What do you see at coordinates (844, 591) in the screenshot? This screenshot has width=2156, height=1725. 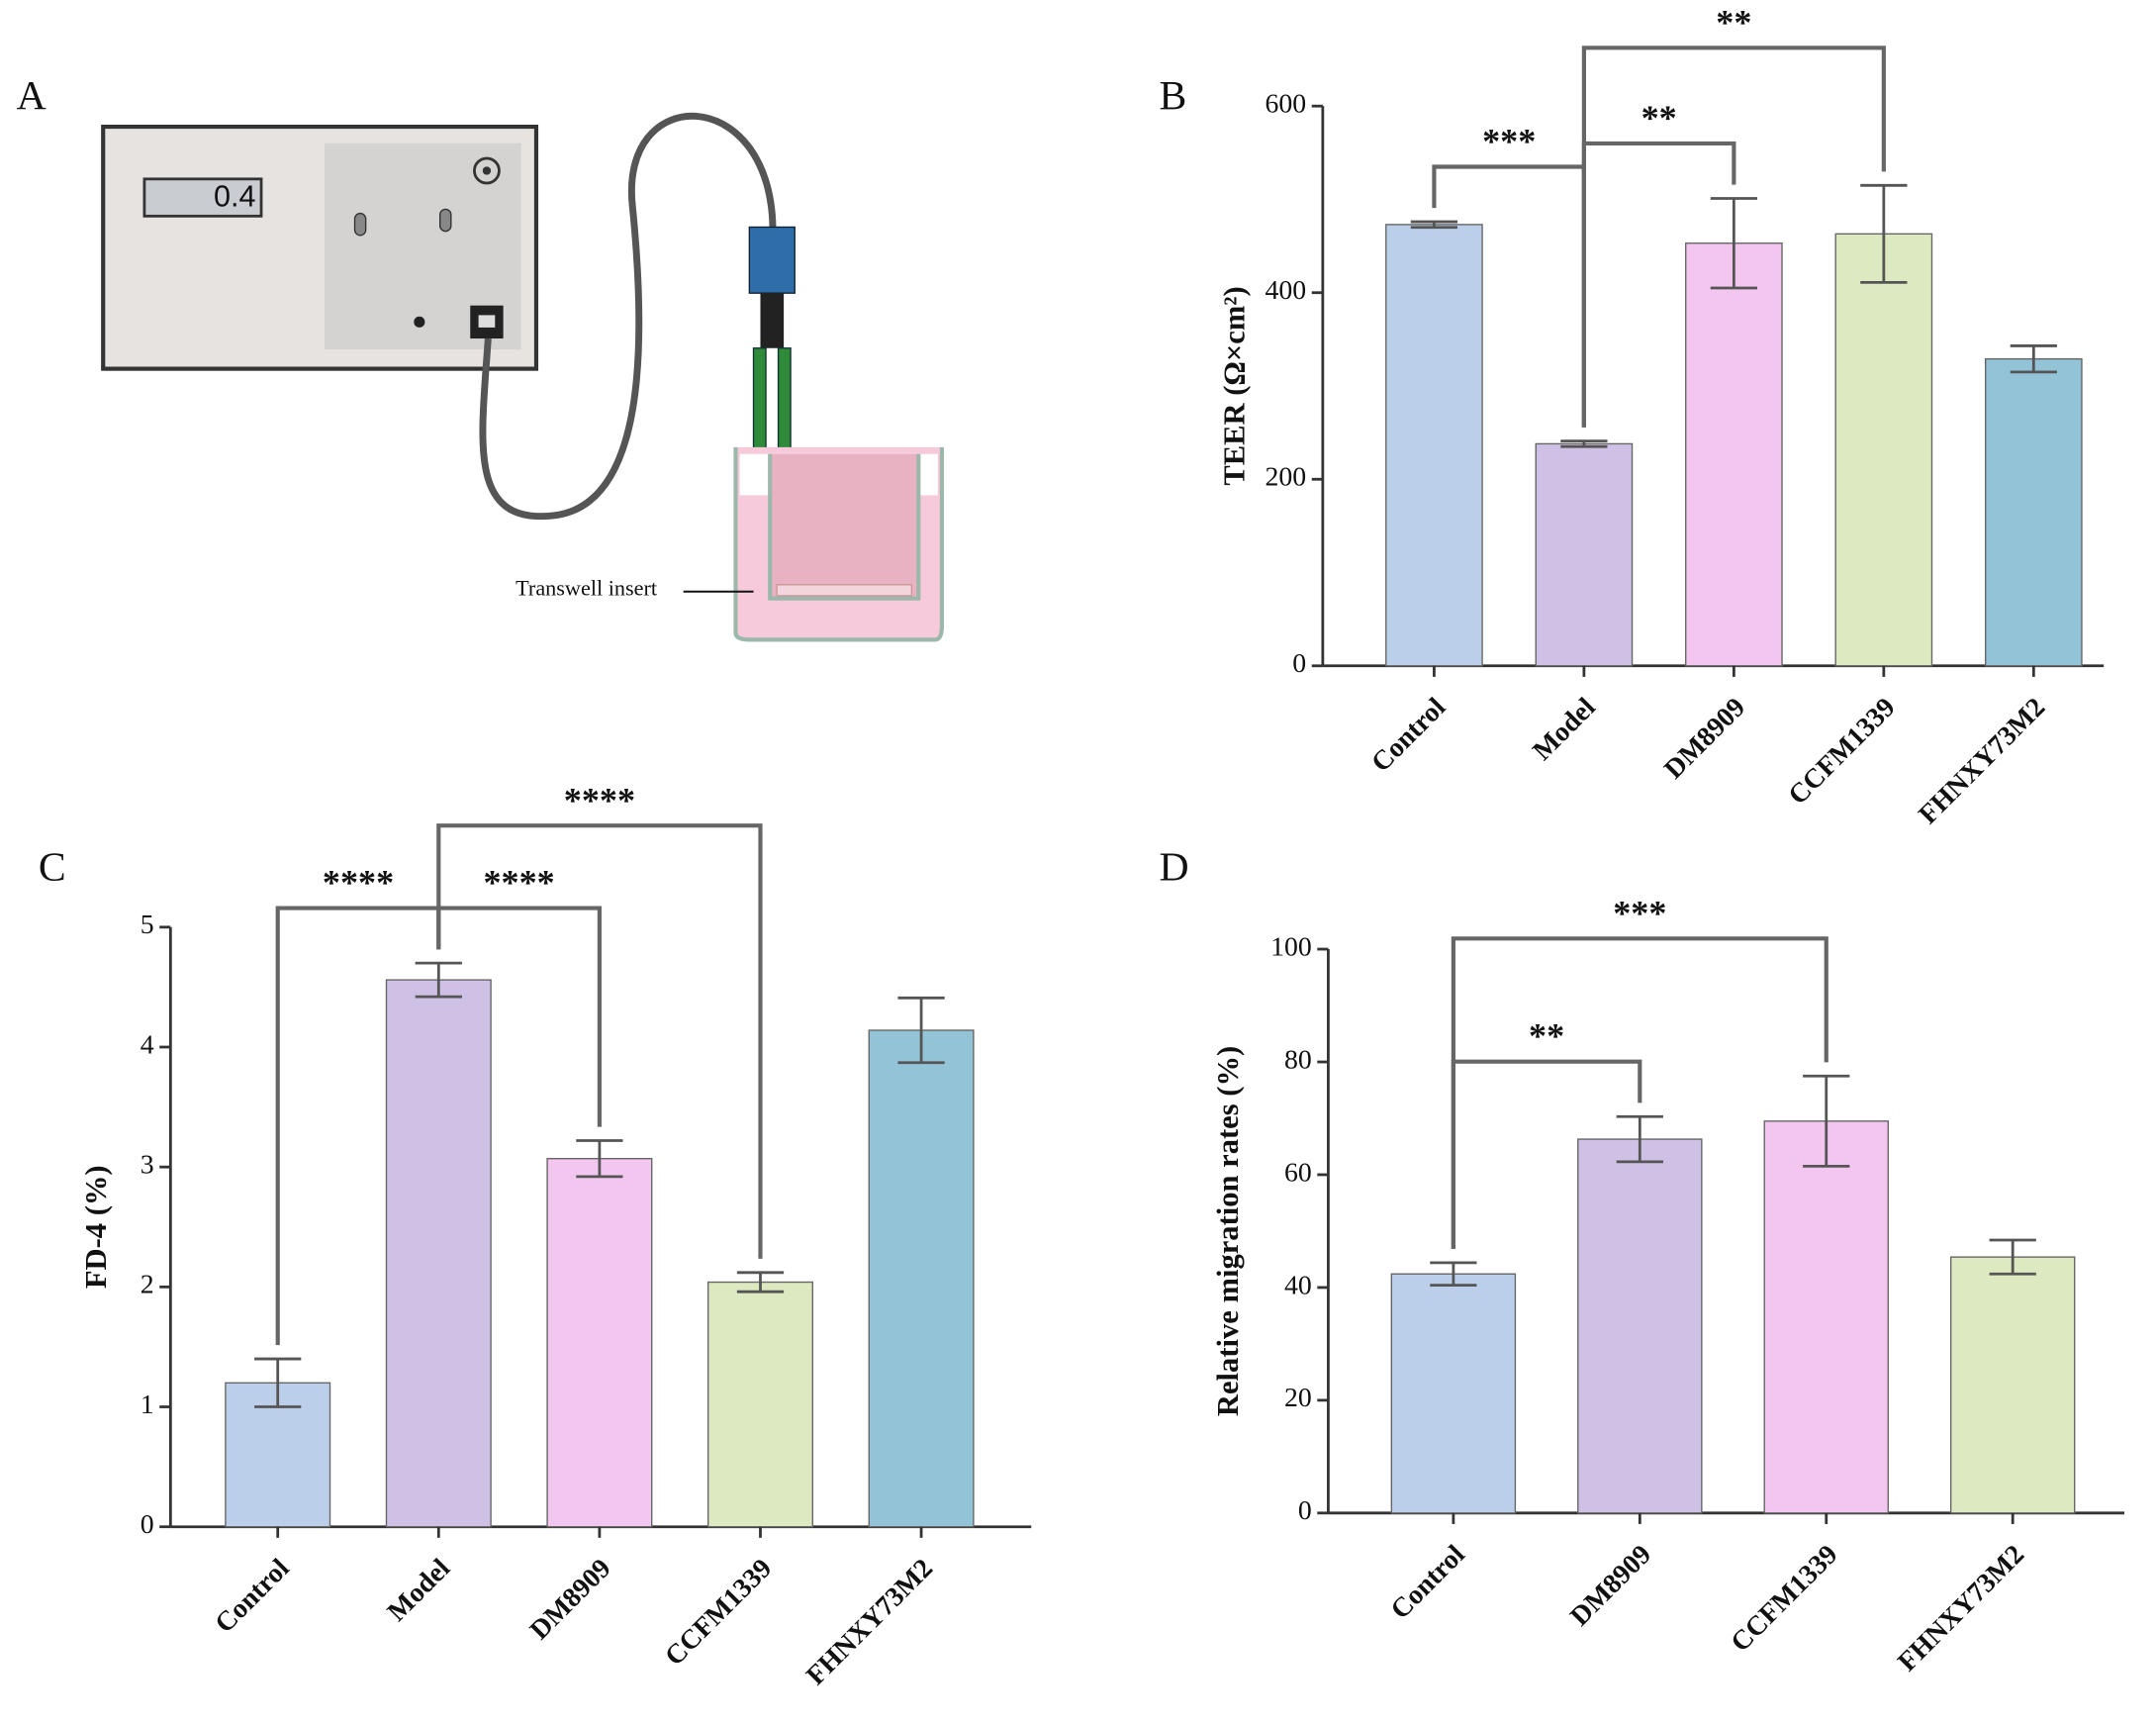 I see `cell-layer` at bounding box center [844, 591].